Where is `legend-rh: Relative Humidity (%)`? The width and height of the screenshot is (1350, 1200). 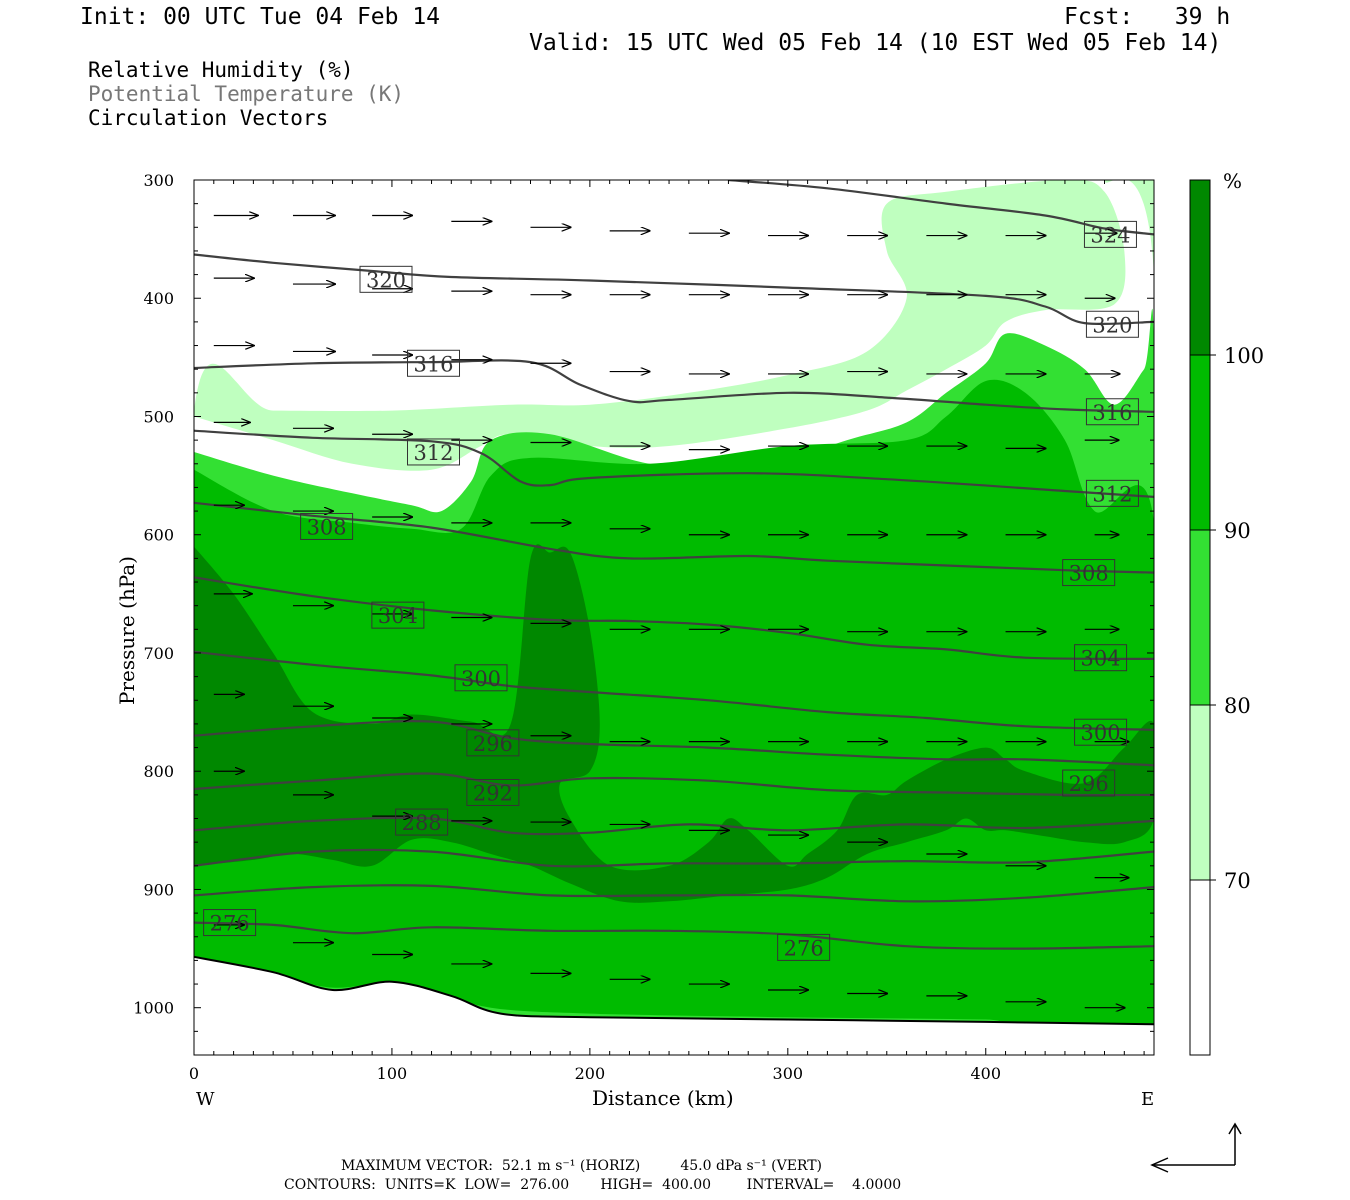
legend-rh: Relative Humidity (%) is located at coordinates (221, 70).